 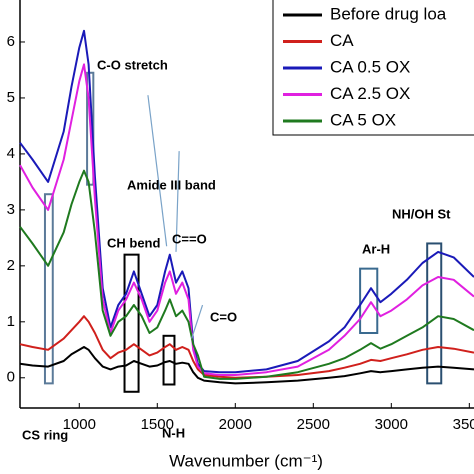 I want to click on annotation: Amide III band, so click(x=171, y=184).